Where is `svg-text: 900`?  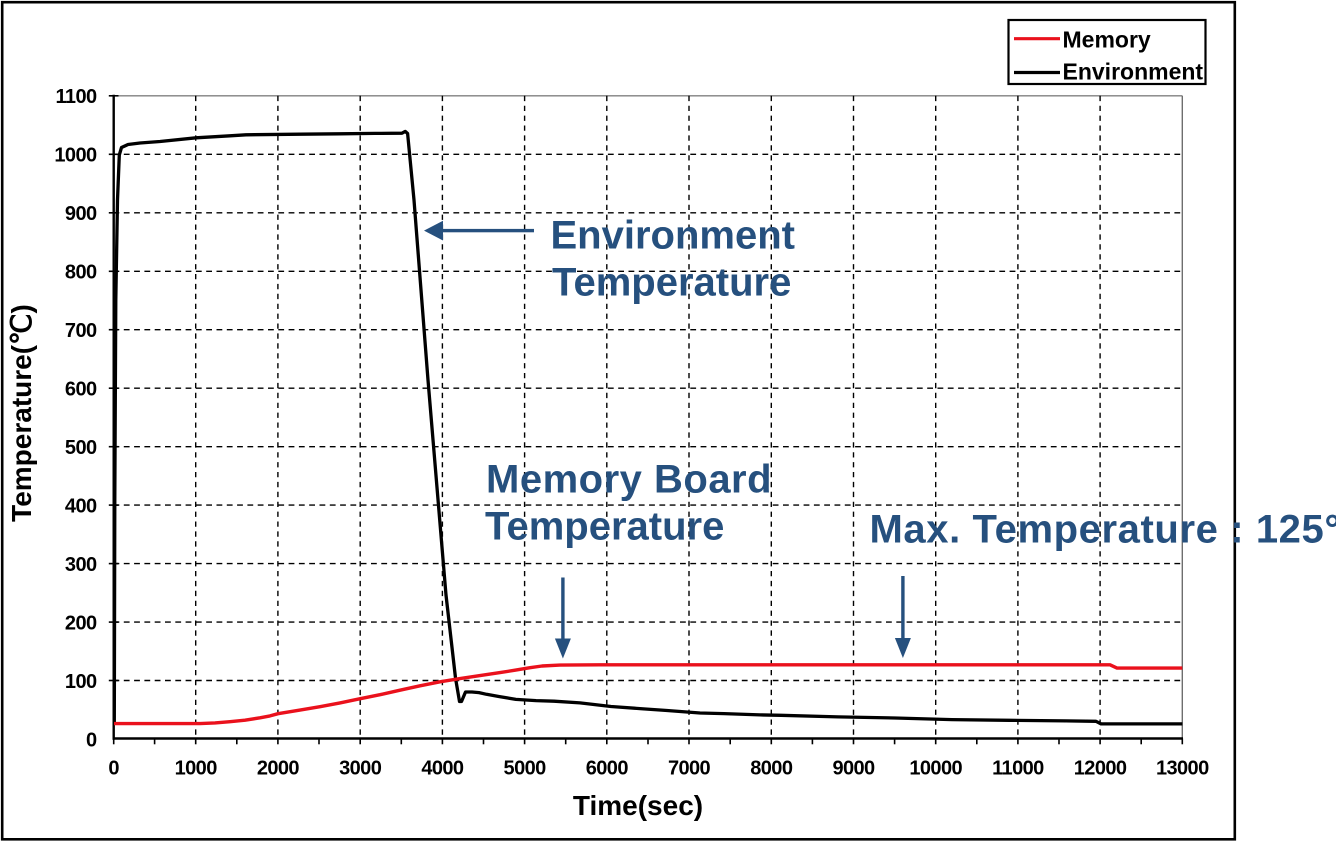
svg-text: 900 is located at coordinates (81, 214).